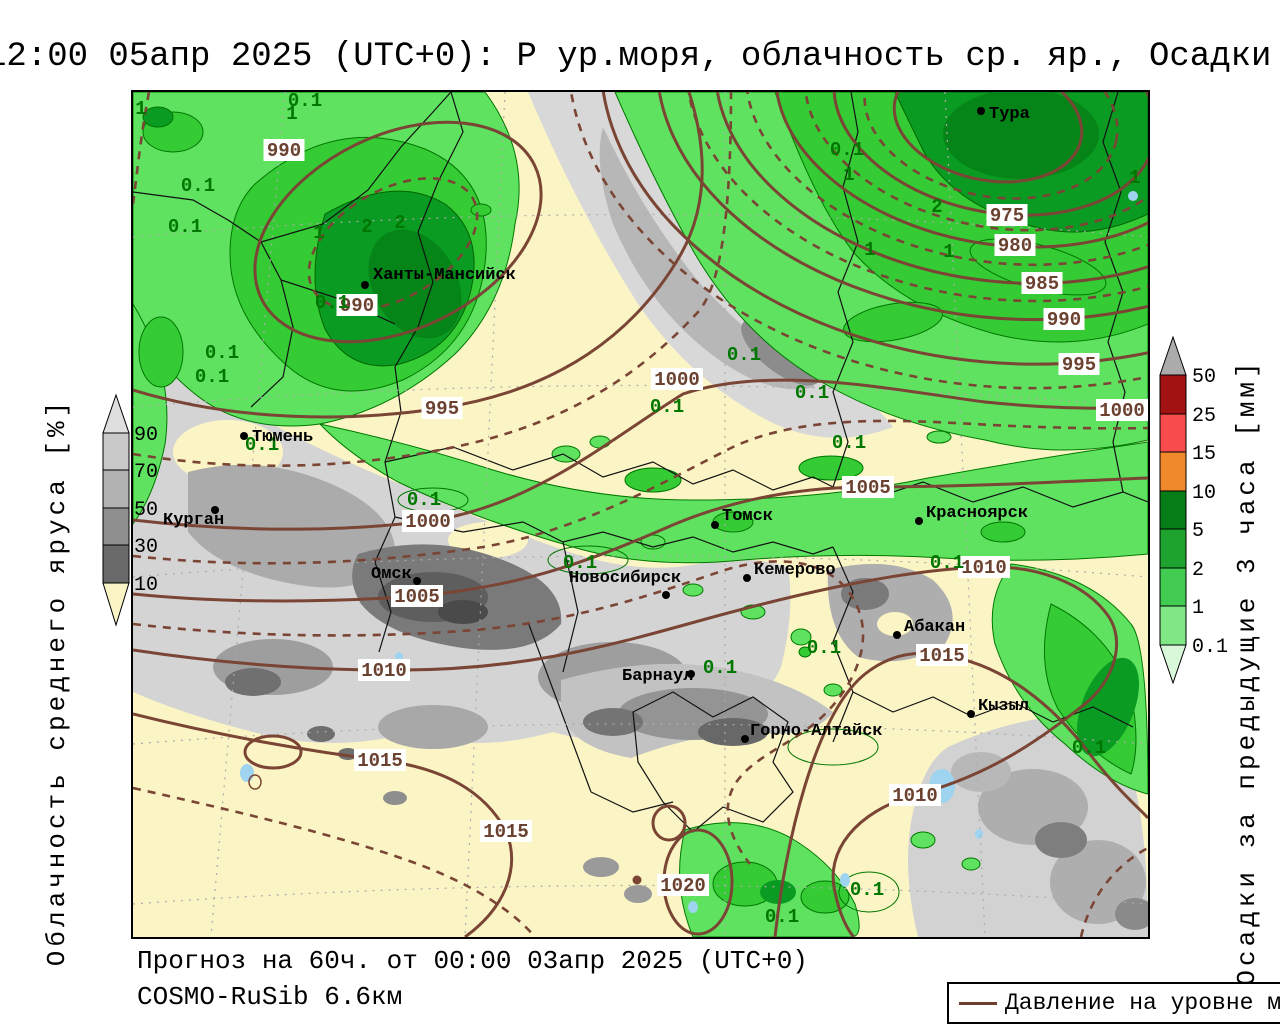 The height and width of the screenshot is (1024, 1280). What do you see at coordinates (1003, 706) in the screenshot?
I see `city-label: Кызыл` at bounding box center [1003, 706].